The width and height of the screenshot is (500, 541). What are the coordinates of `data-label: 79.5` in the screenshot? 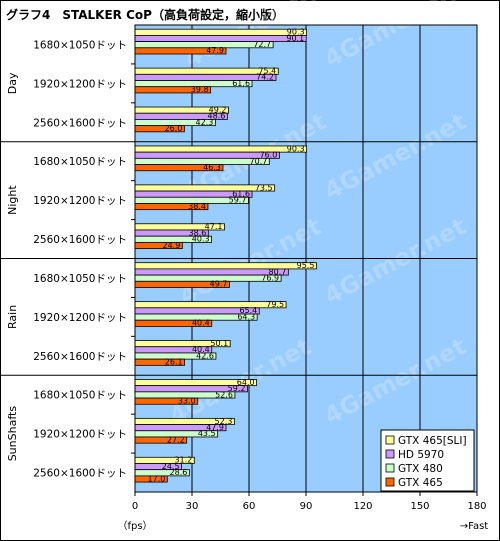 It's located at (275, 304).